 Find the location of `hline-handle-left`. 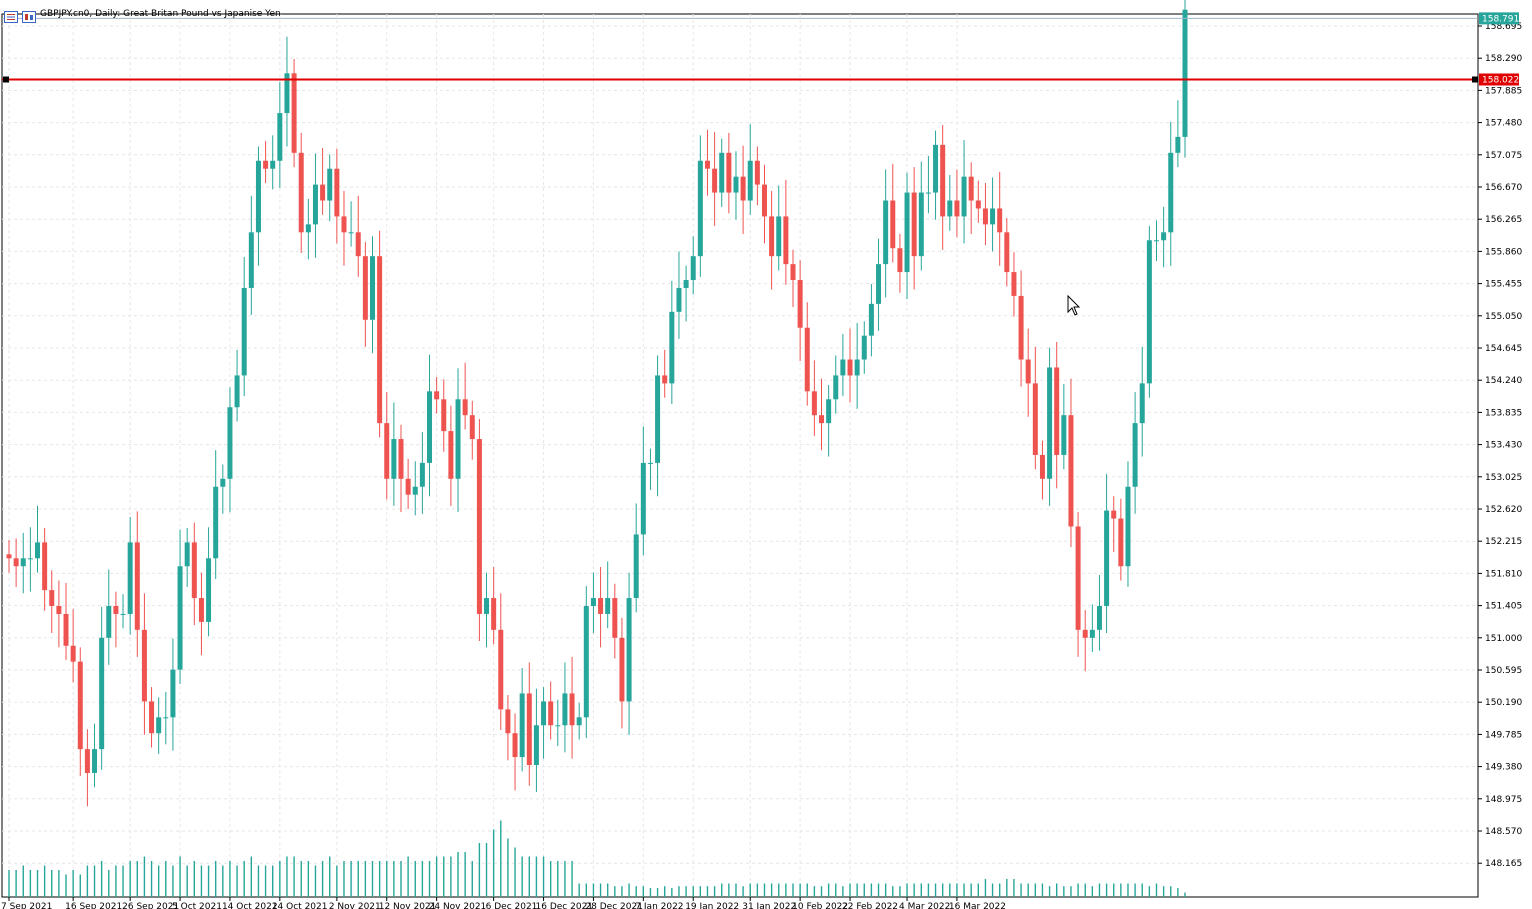

hline-handle-left is located at coordinates (6, 79).